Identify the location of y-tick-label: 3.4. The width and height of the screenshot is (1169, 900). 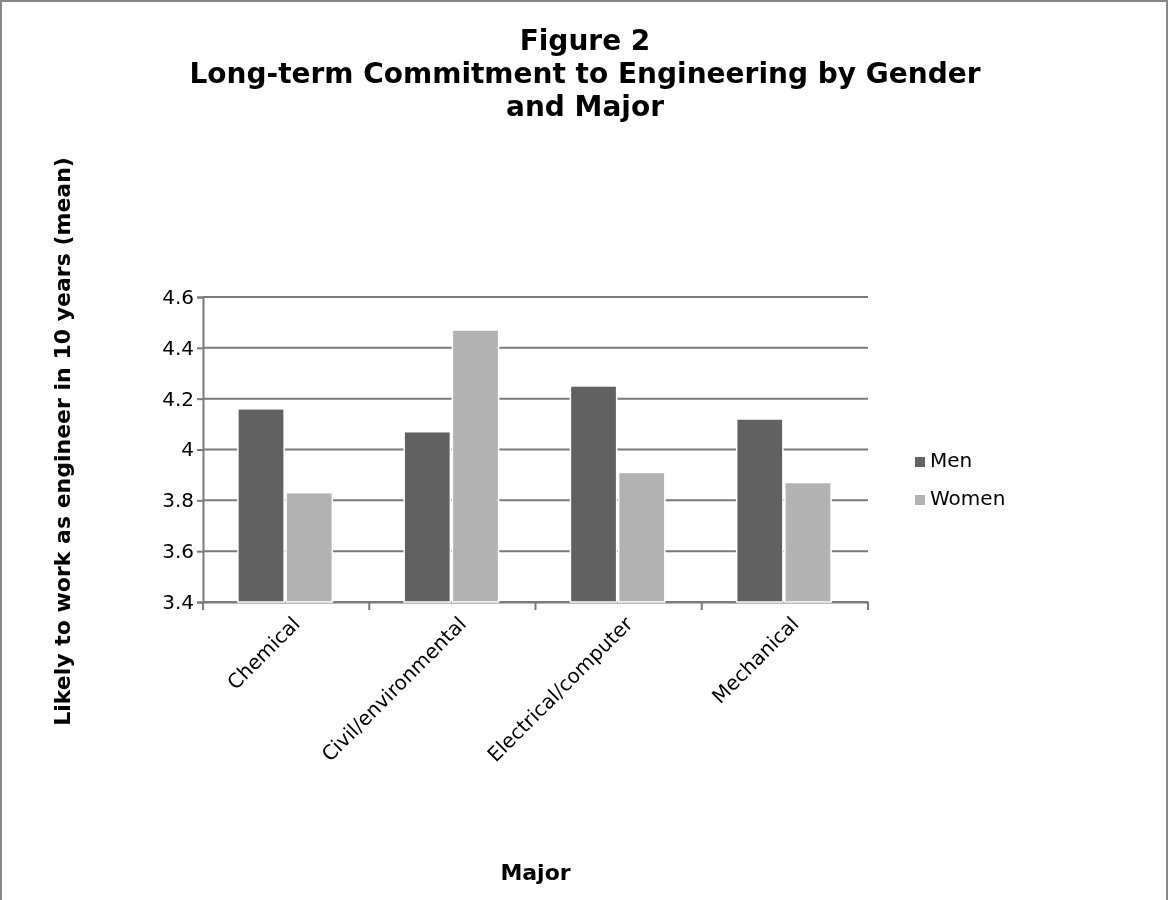
(178, 601).